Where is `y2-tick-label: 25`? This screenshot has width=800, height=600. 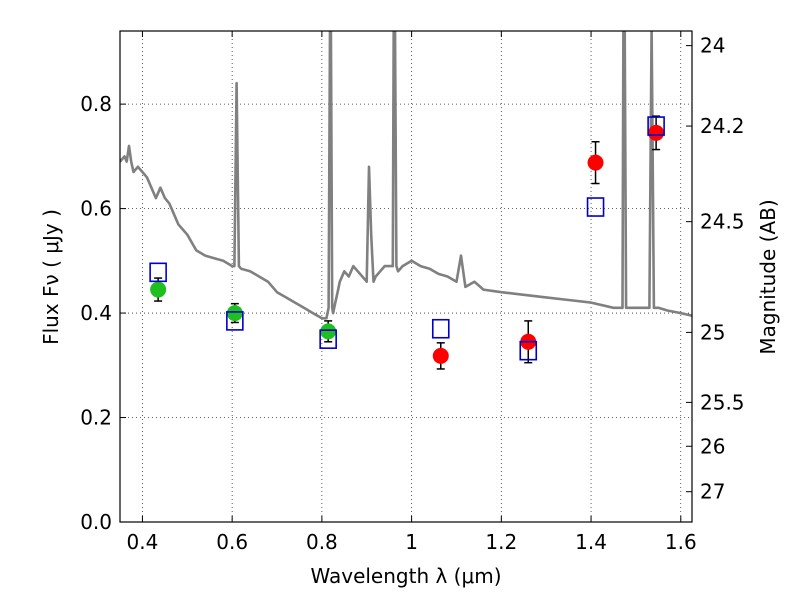
y2-tick-label: 25 is located at coordinates (712, 332).